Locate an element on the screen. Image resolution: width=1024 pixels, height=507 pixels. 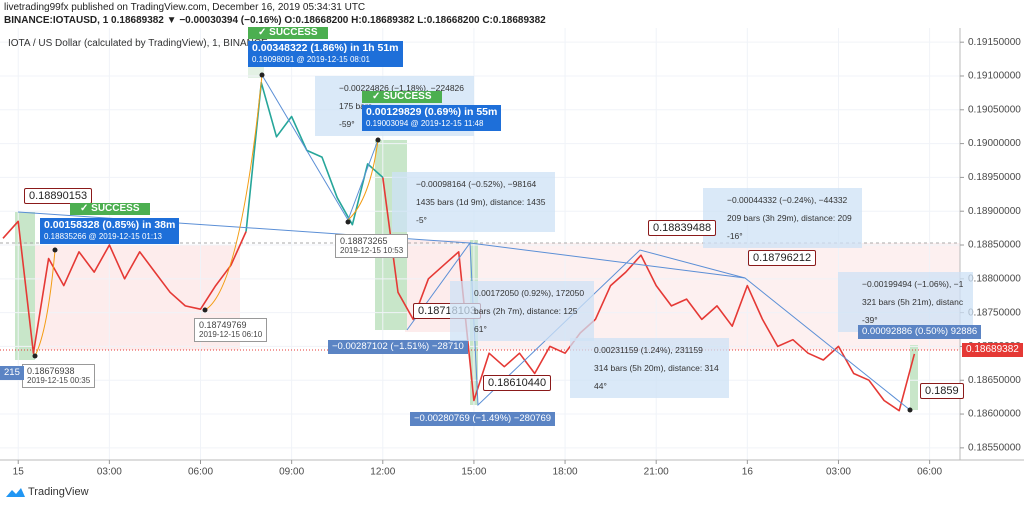
x-tick-label: 15:00 is located at coordinates (473, 472).